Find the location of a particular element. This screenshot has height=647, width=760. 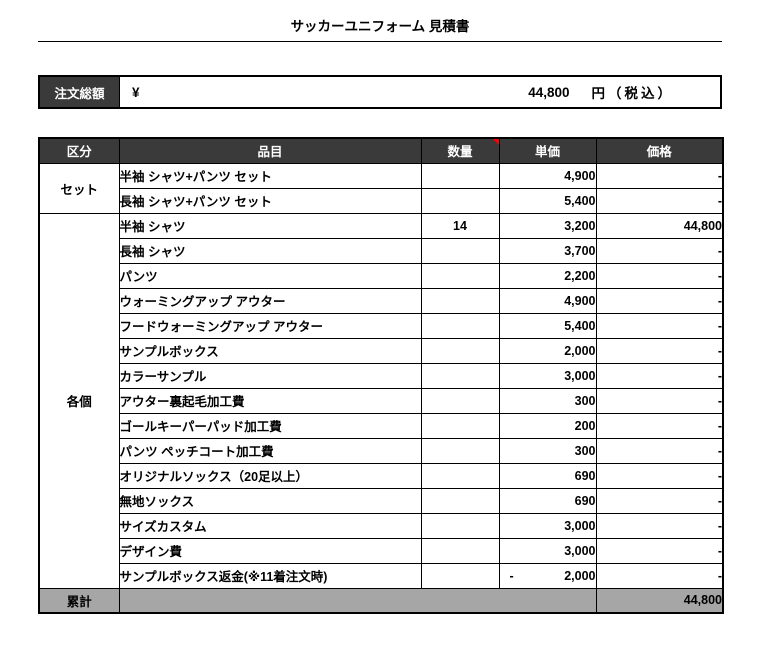

table-row: パンツ 2,200- is located at coordinates (381, 275).